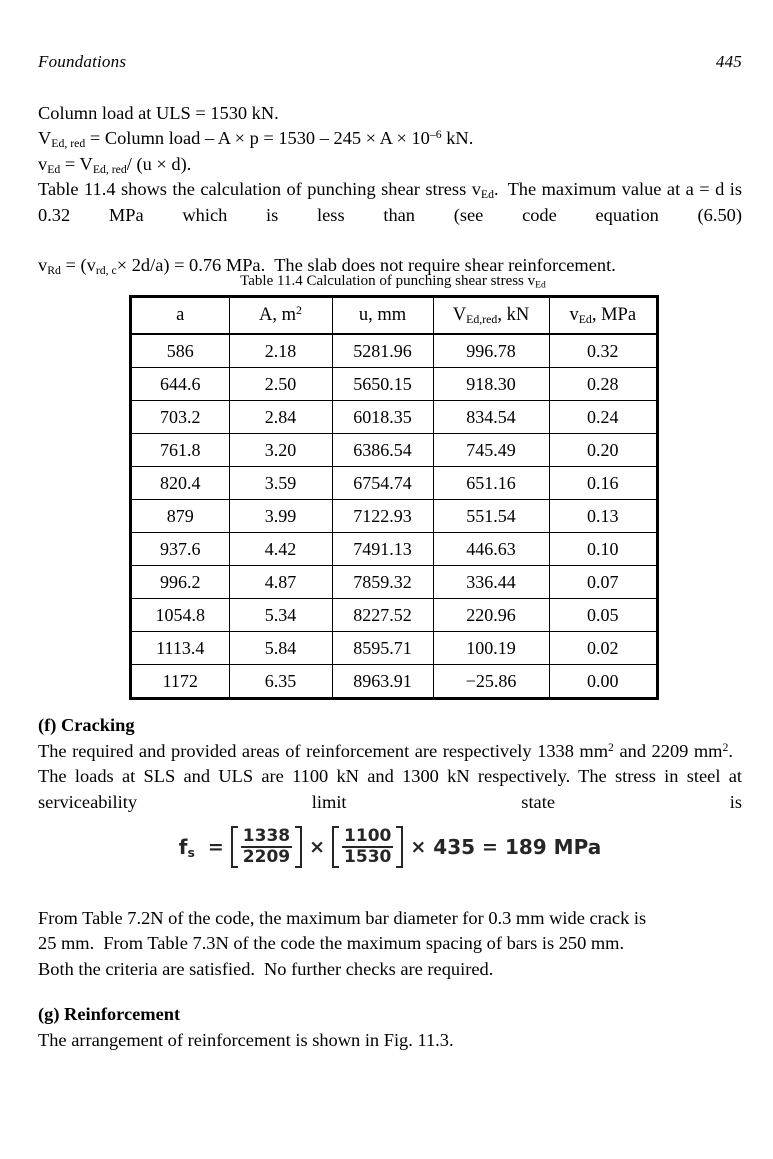  What do you see at coordinates (390, 62) in the screenshot?
I see `running-head: Foundations 445` at bounding box center [390, 62].